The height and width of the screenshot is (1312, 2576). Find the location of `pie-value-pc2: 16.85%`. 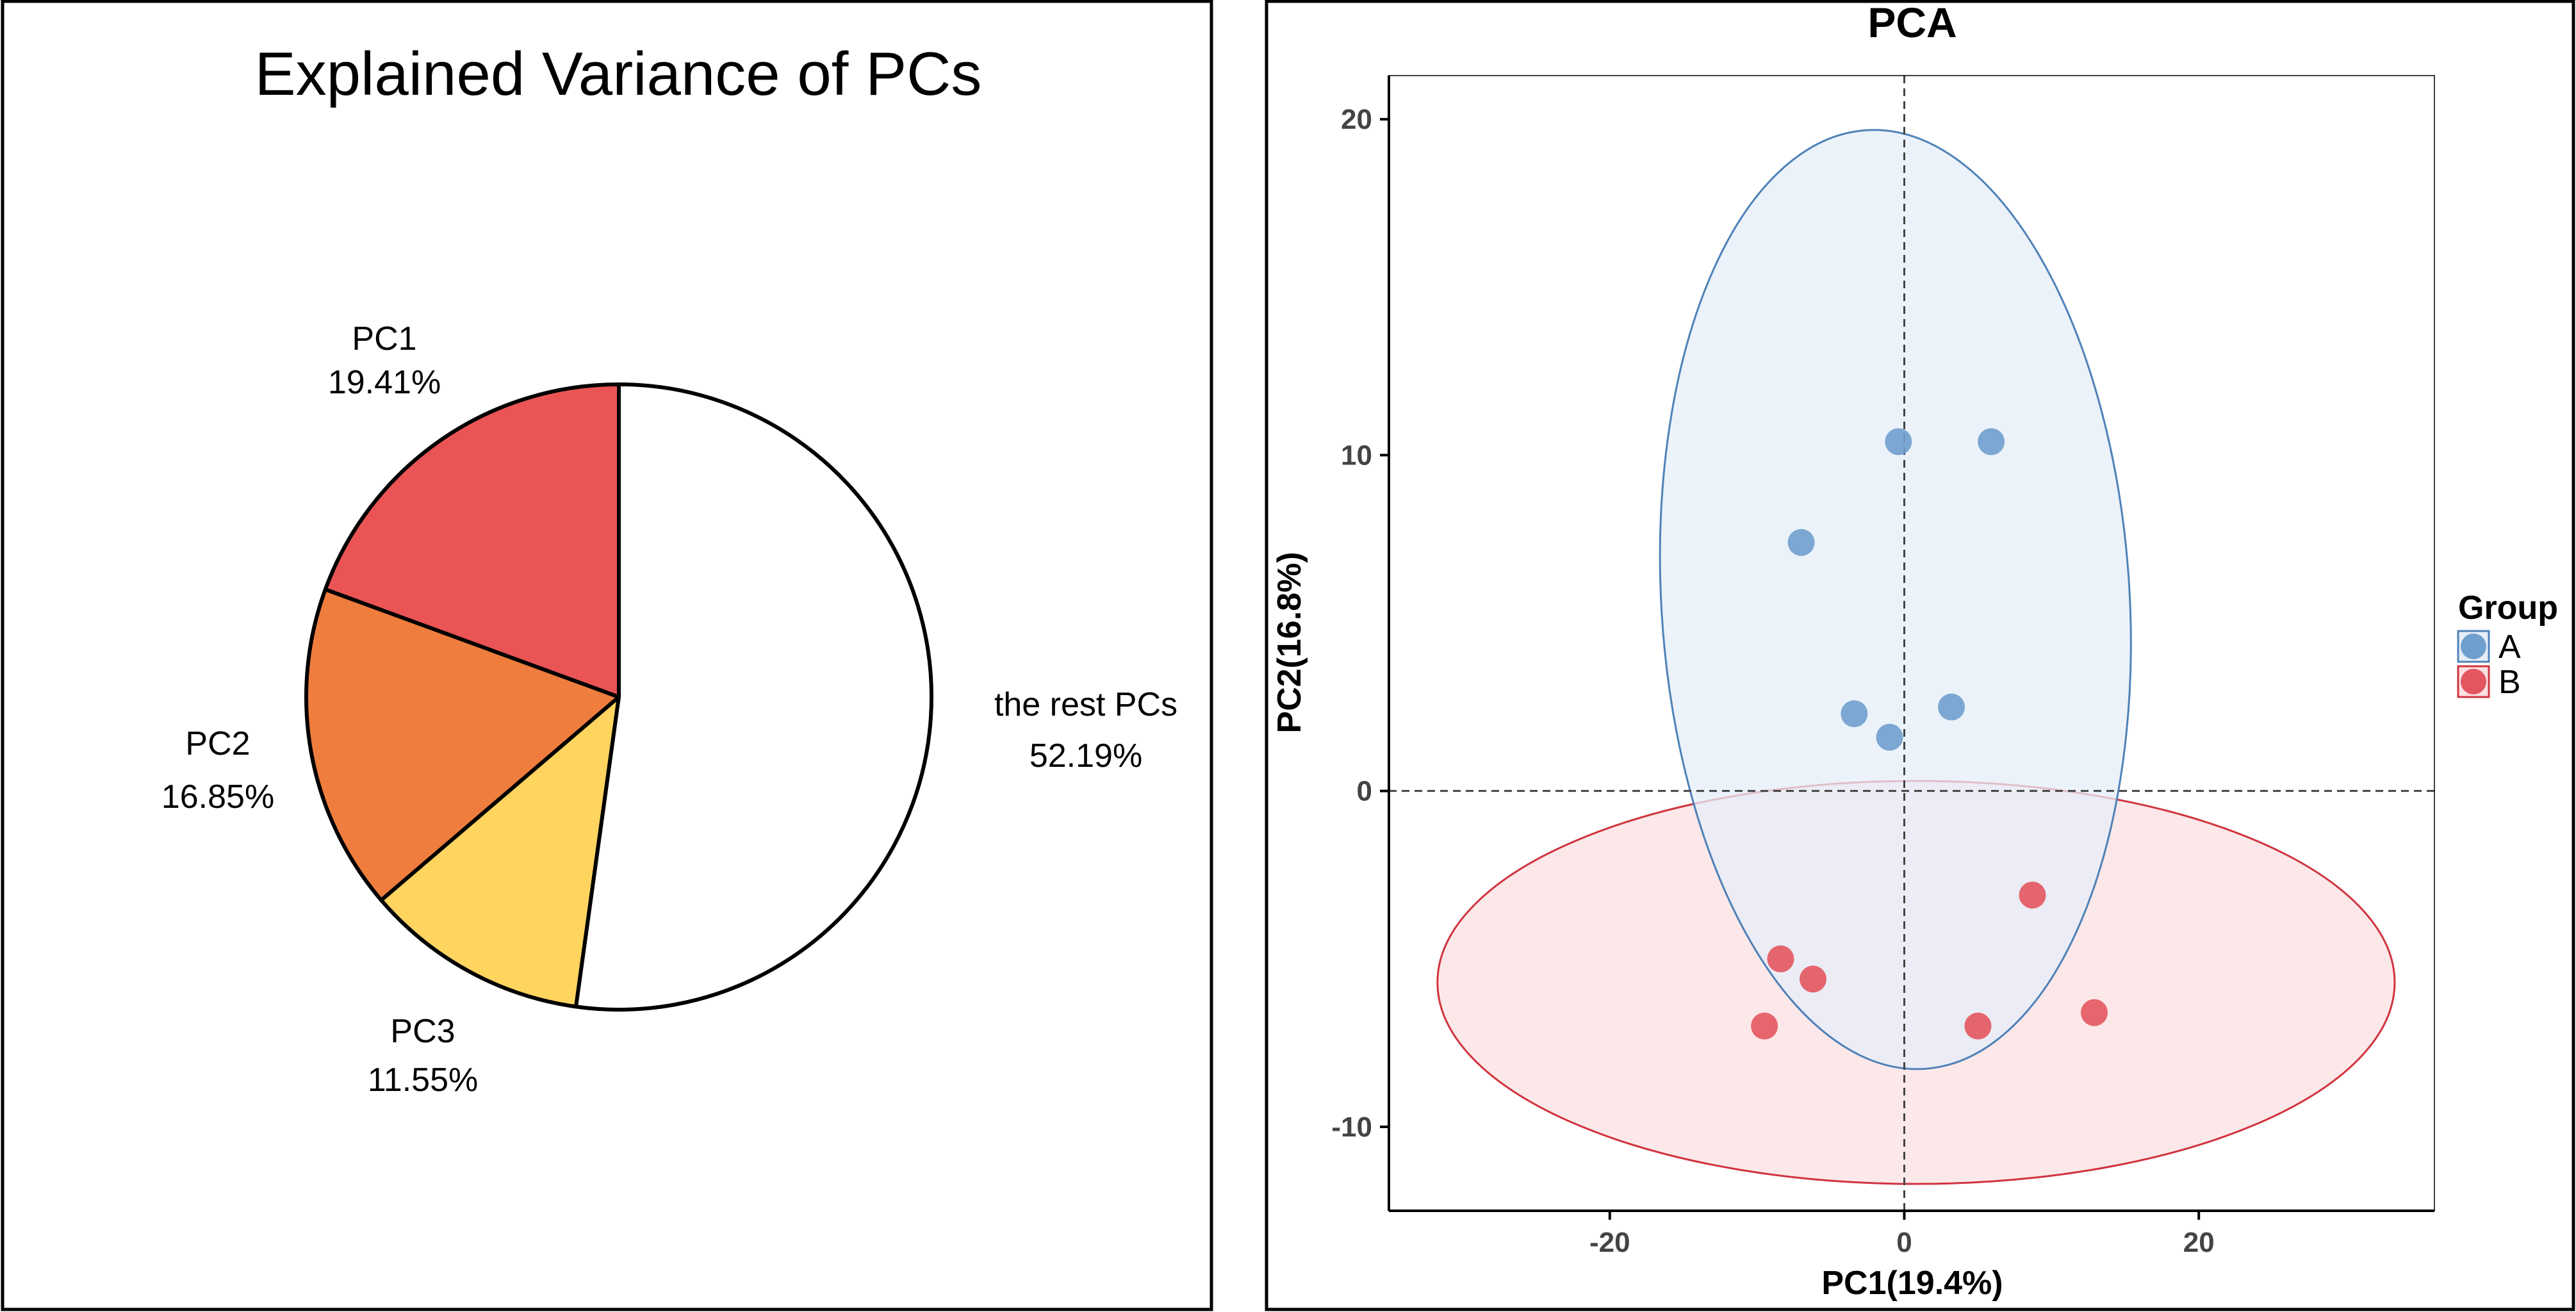

pie-value-pc2: 16.85% is located at coordinates (217, 797).